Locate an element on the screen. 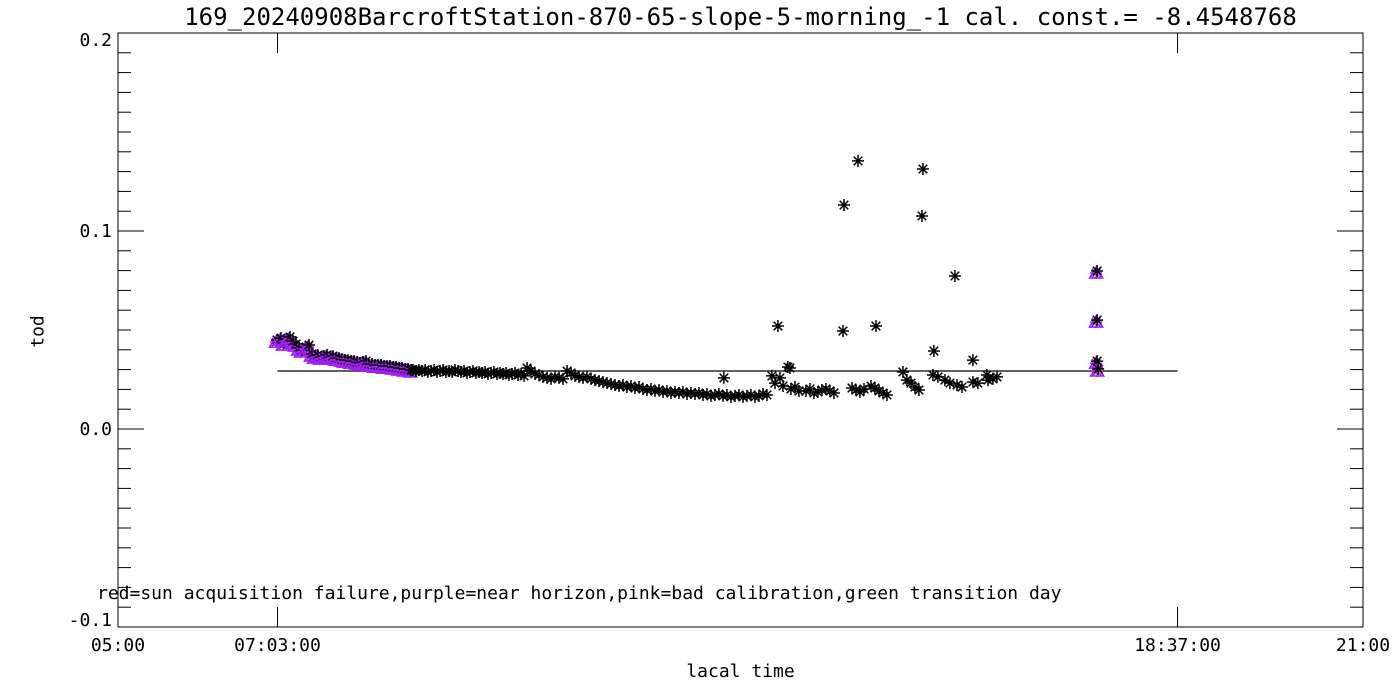 The image size is (1400, 700). y-tick-label: 0.0 is located at coordinates (95, 429).